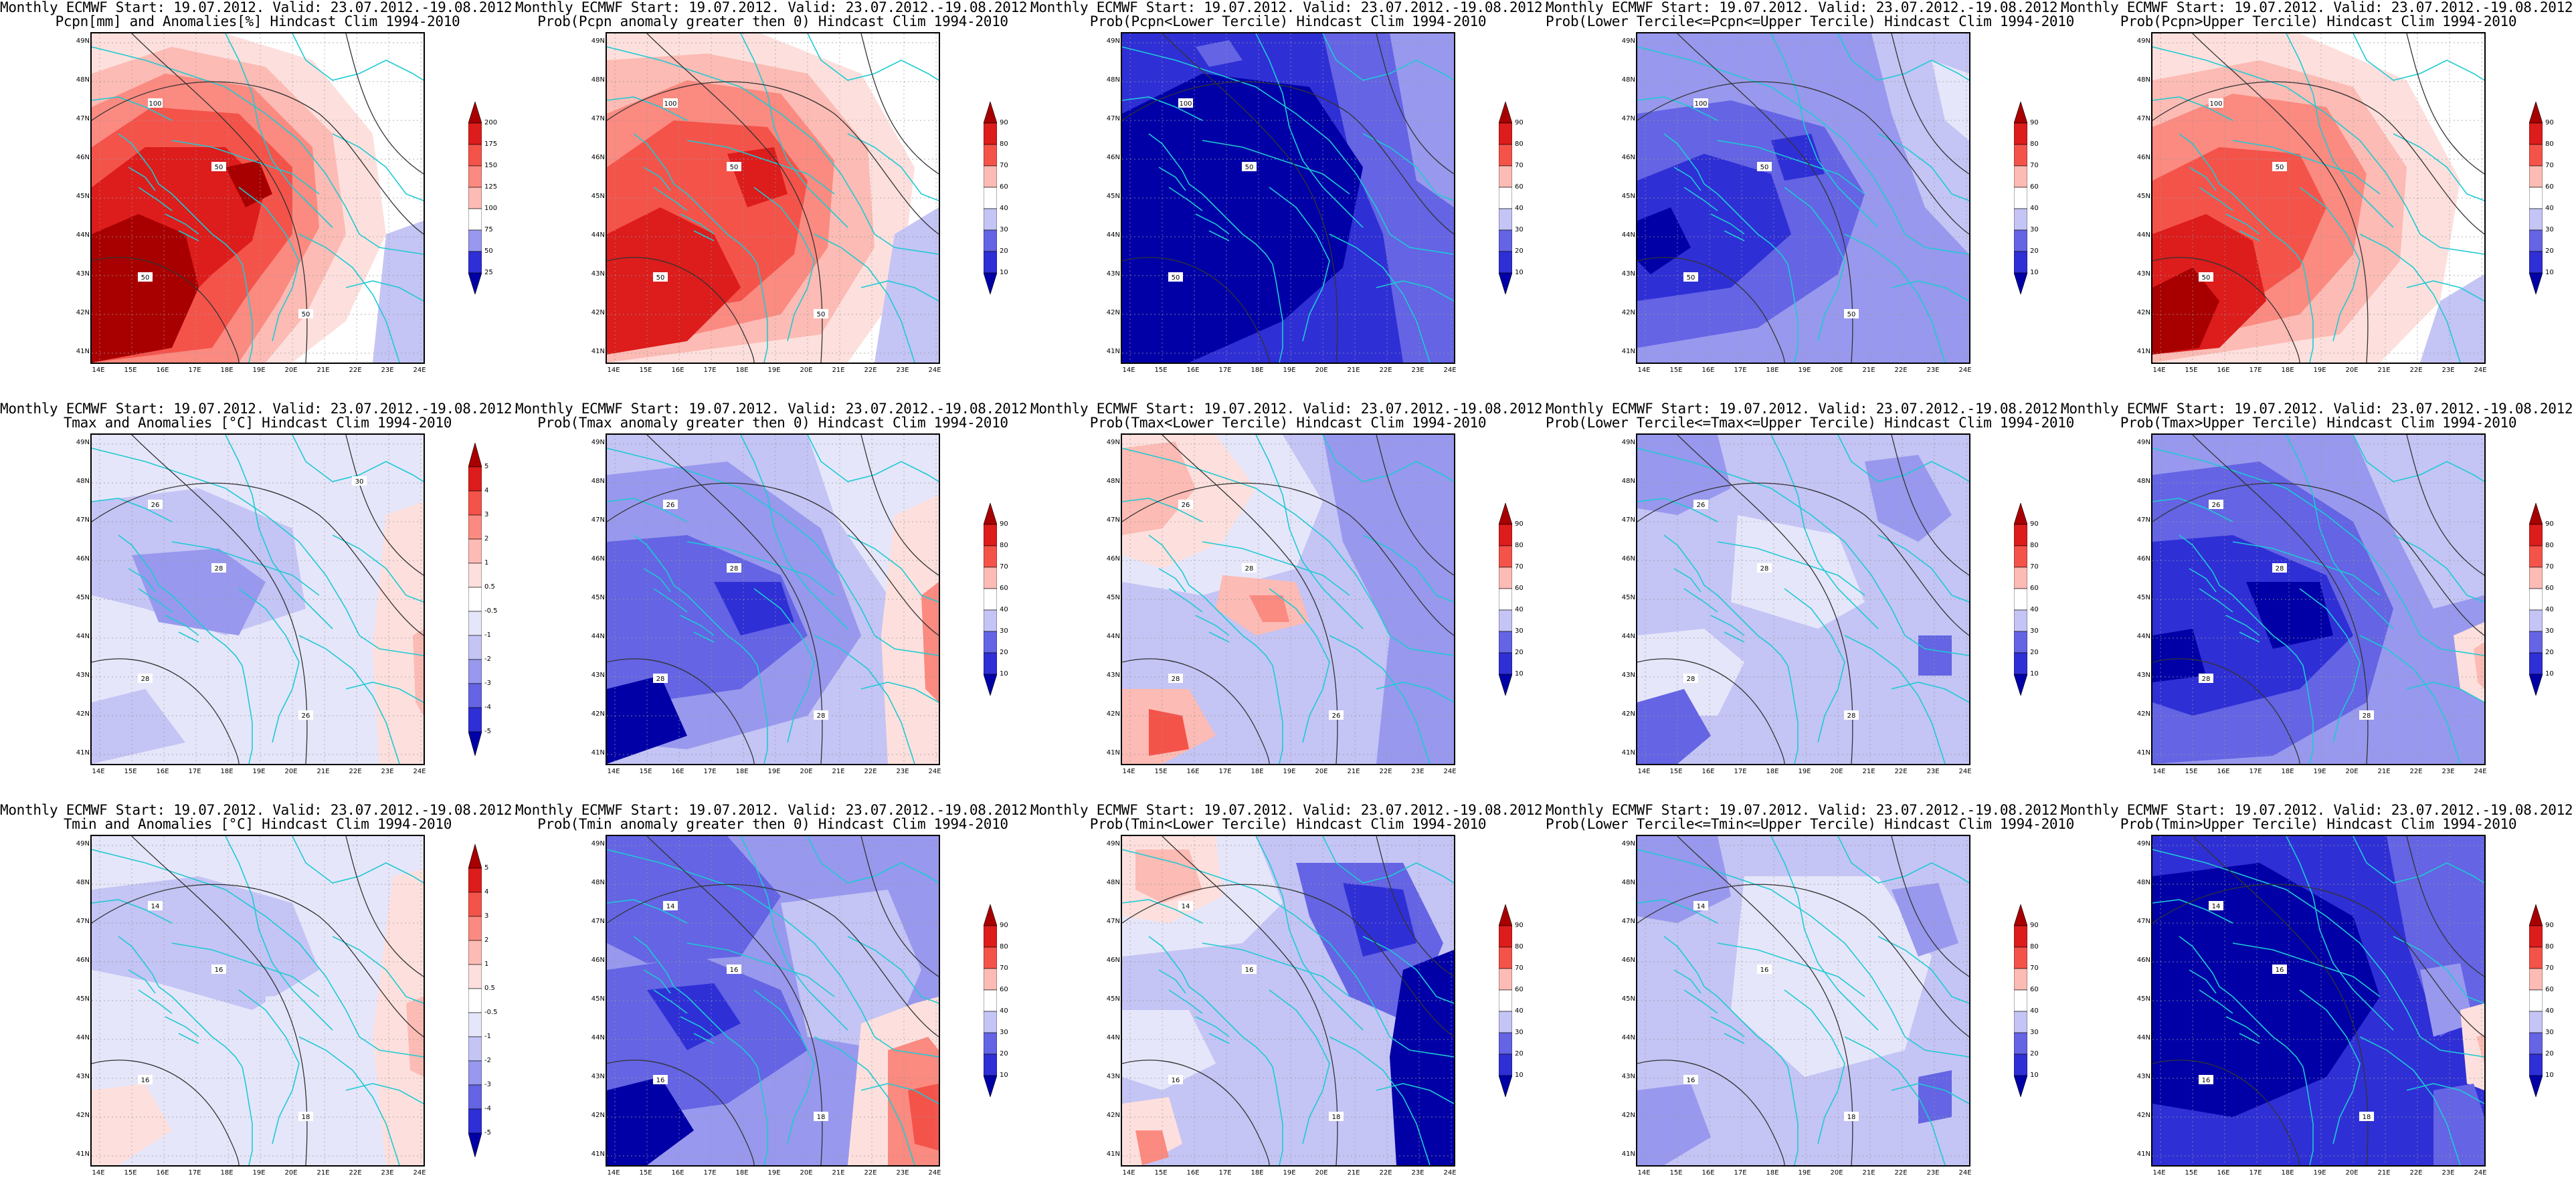 The image size is (2576, 1204). What do you see at coordinates (1933, 1173) in the screenshot?
I see `lon-tick-label: 23E` at bounding box center [1933, 1173].